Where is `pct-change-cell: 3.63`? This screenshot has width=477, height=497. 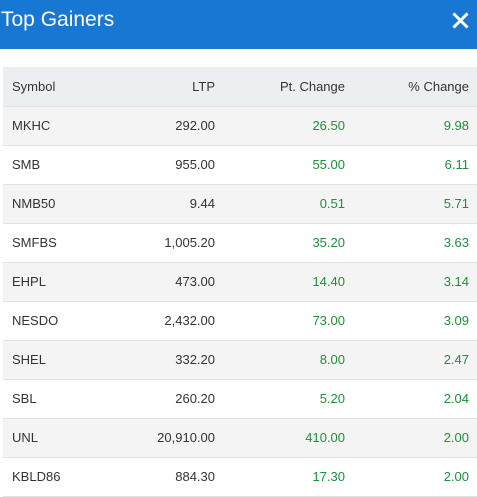 pct-change-cell: 3.63 is located at coordinates (411, 243).